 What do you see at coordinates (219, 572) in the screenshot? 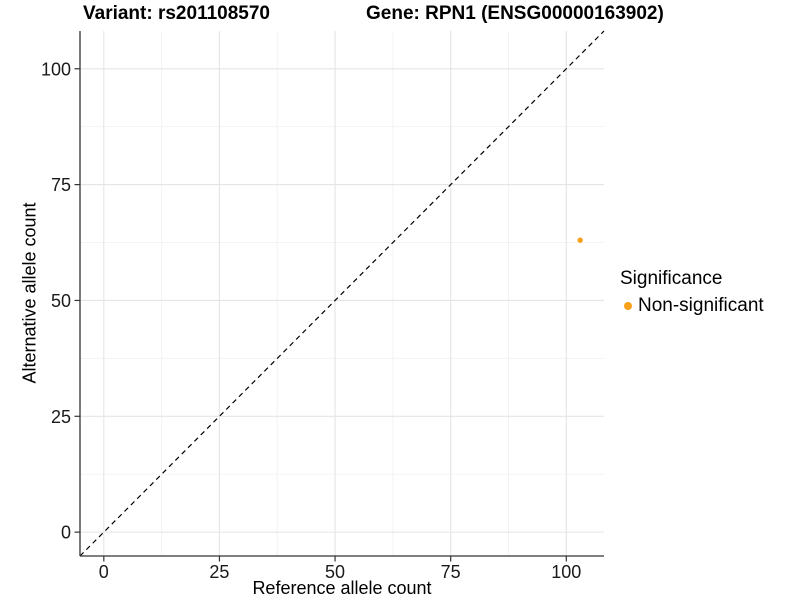
I see `x-tick-label: 25` at bounding box center [219, 572].